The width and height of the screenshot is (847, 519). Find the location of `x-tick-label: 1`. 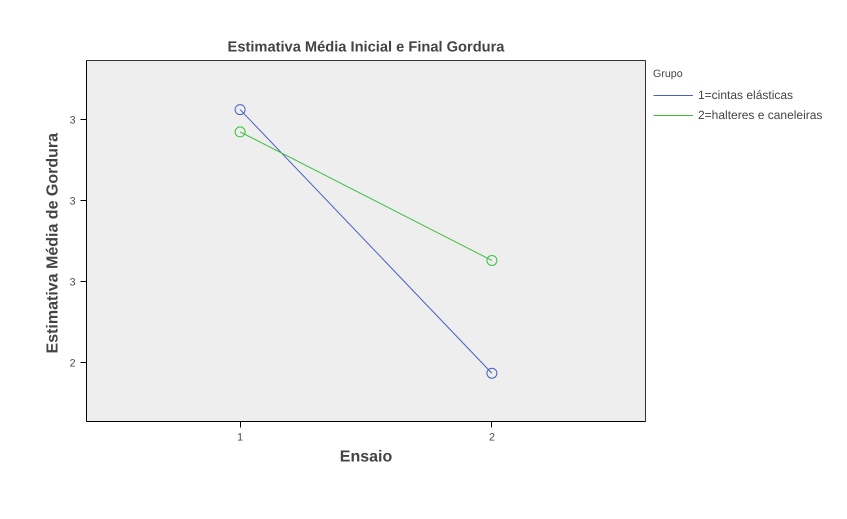

x-tick-label: 1 is located at coordinates (240, 438).